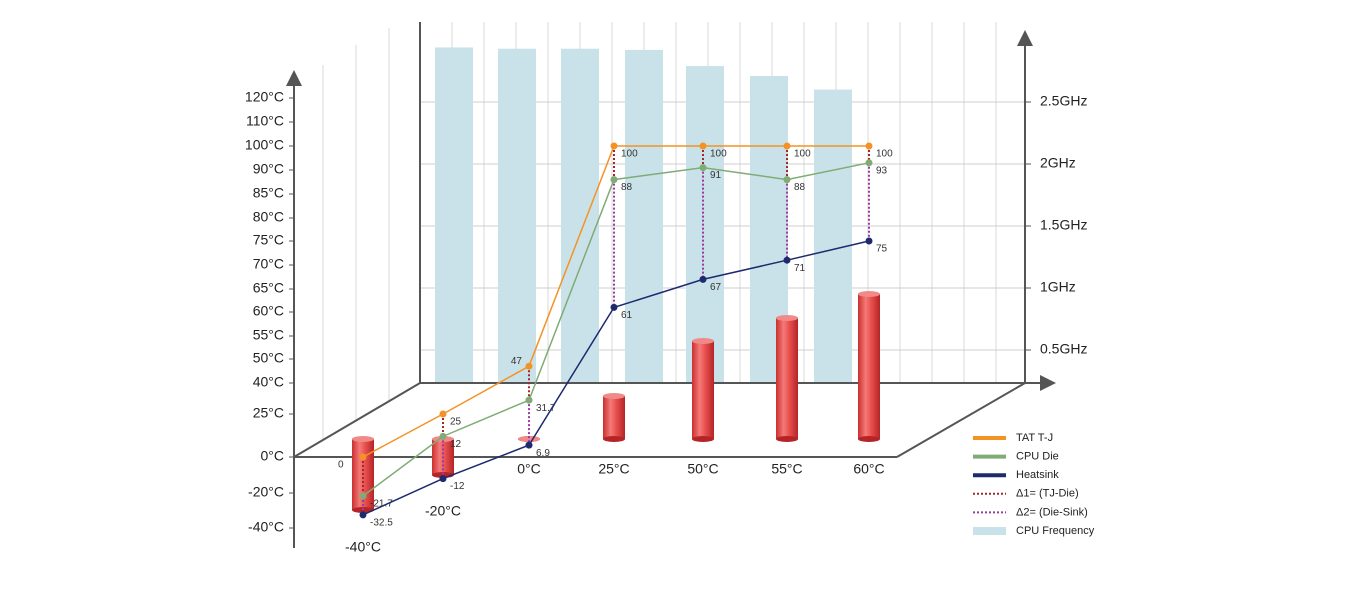 This screenshot has width=1354, height=595. Describe the element at coordinates (268, 193) in the screenshot. I see `y-tick-label: 85°C` at that location.